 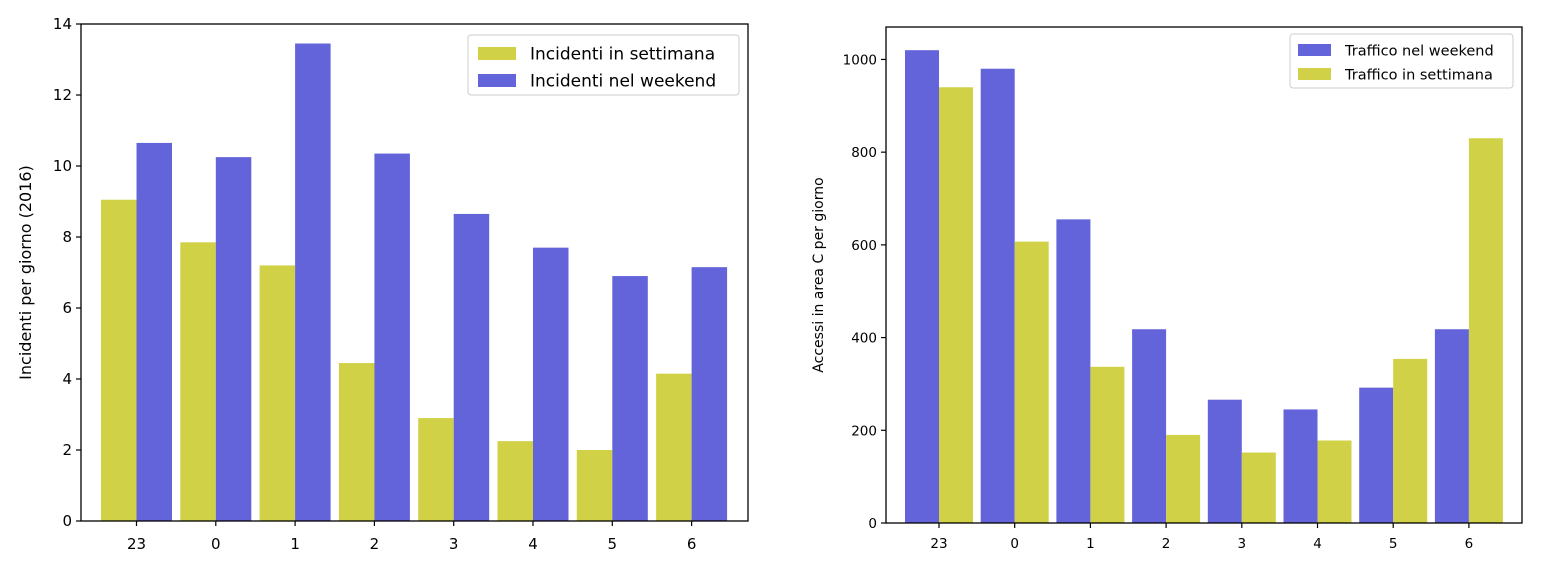 I want to click on traffico-xtick-label-6: 6, so click(x=1469, y=544).